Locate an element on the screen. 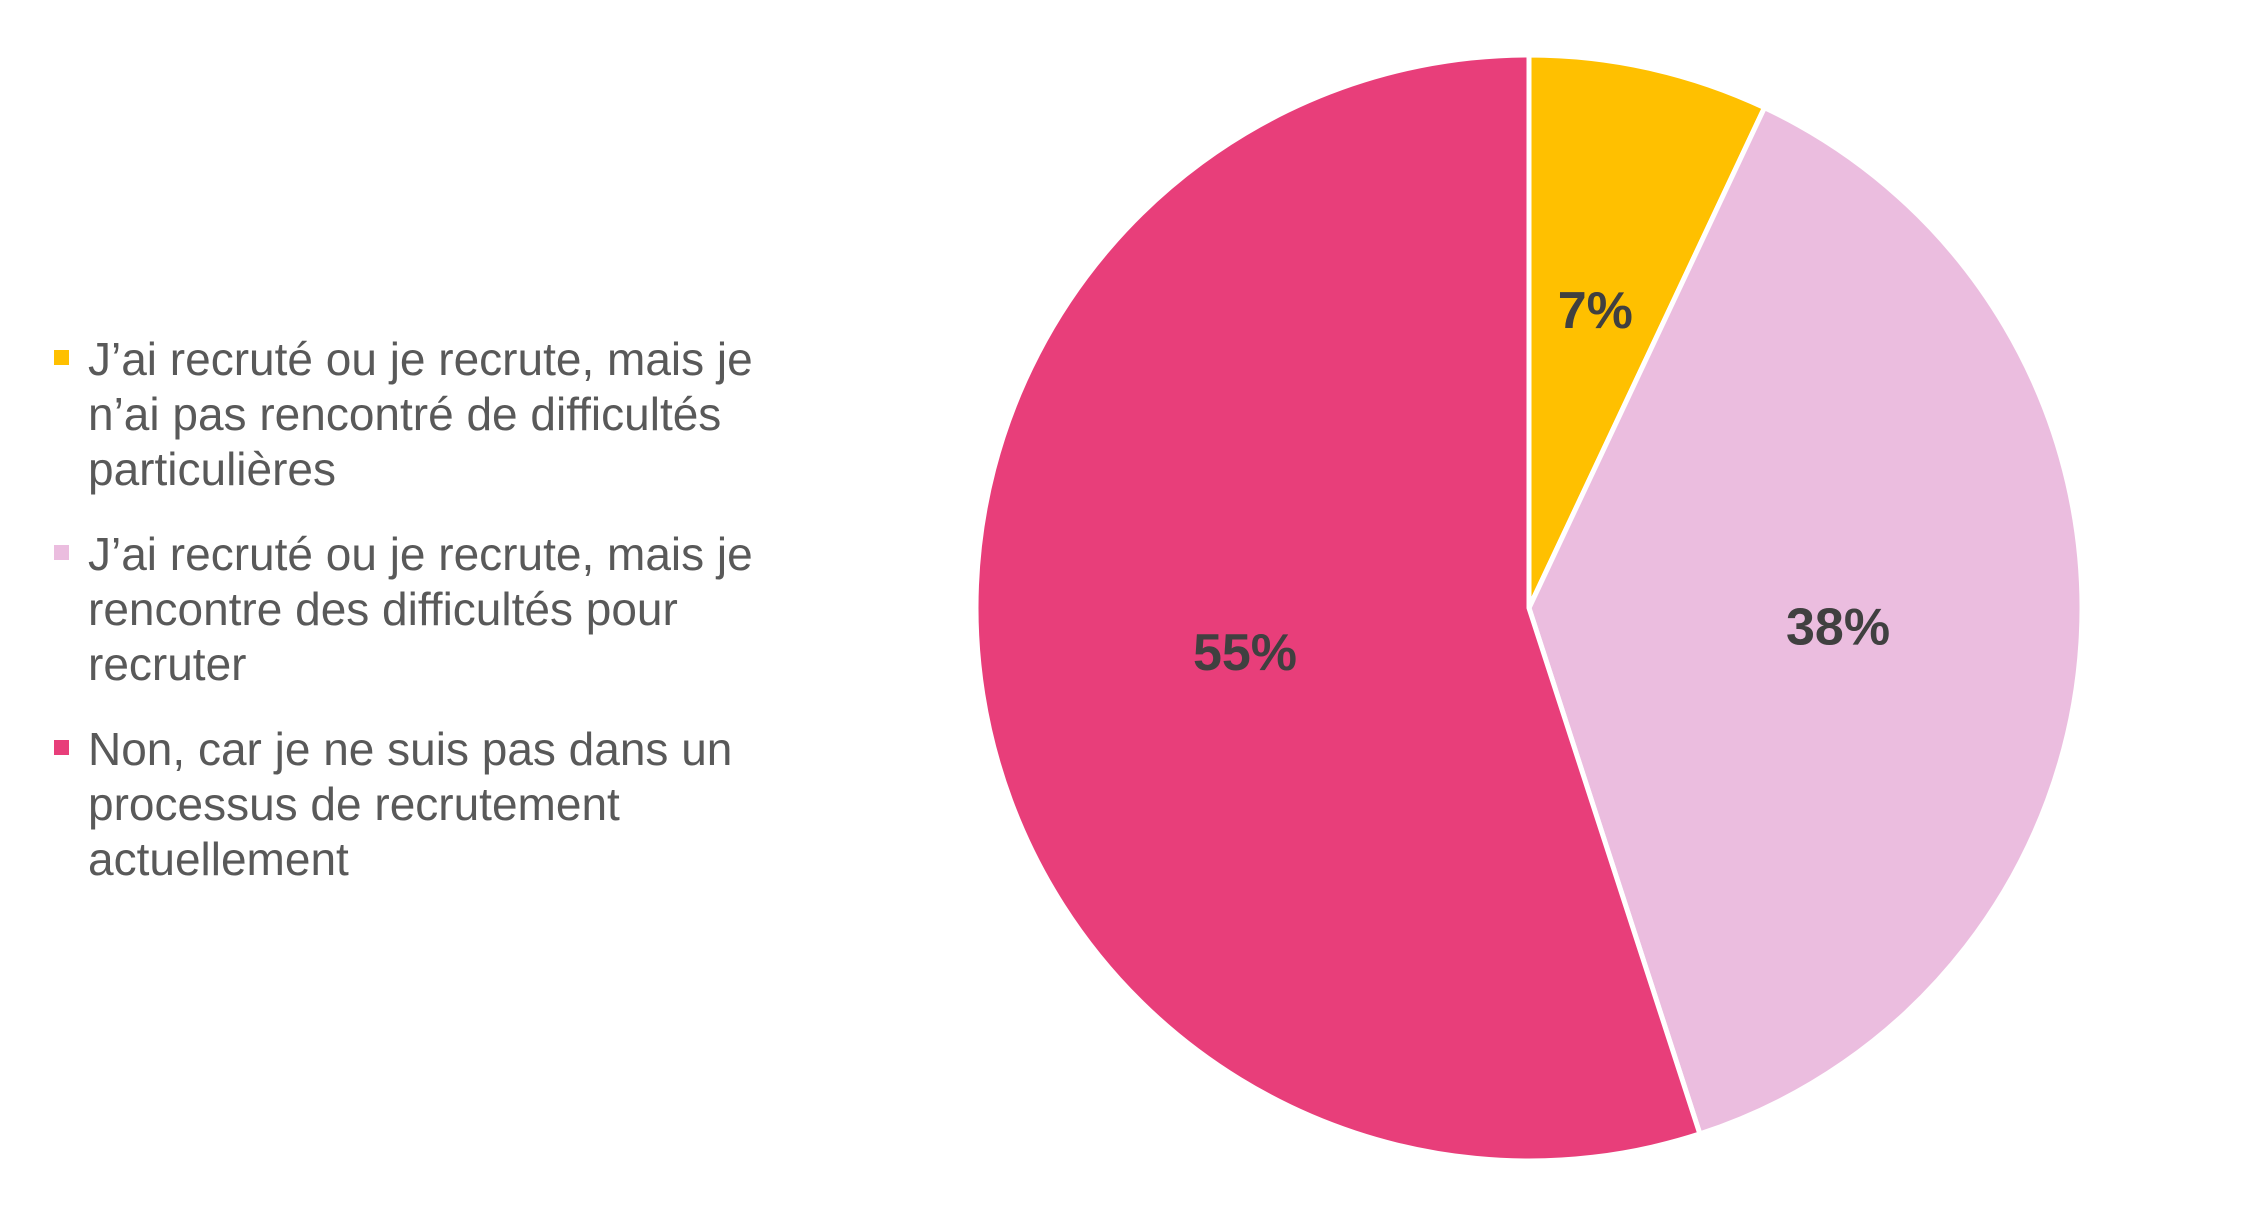  legend-swatch-not-recruiting is located at coordinates (61, 747).